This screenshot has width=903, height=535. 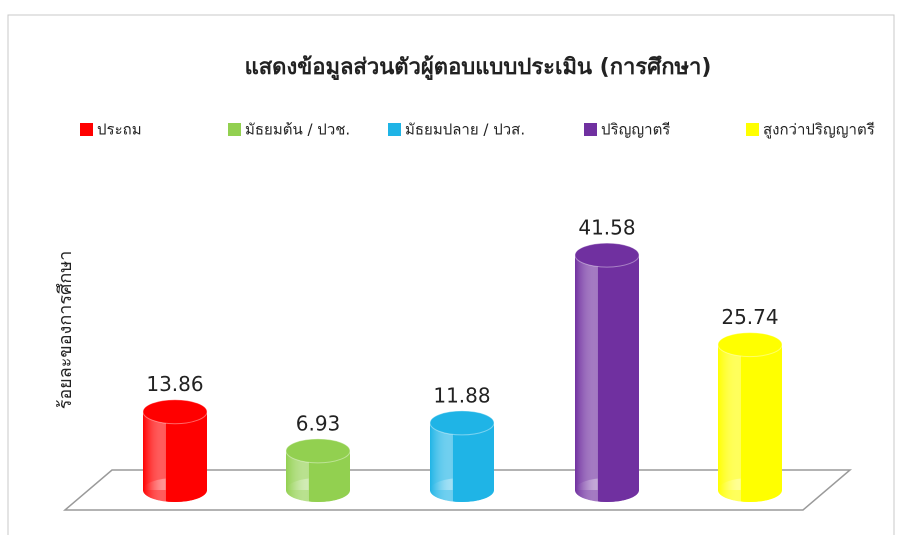 What do you see at coordinates (819, 130) in the screenshot?
I see `legend-label: สูงกว่าปริญญาตรี` at bounding box center [819, 130].